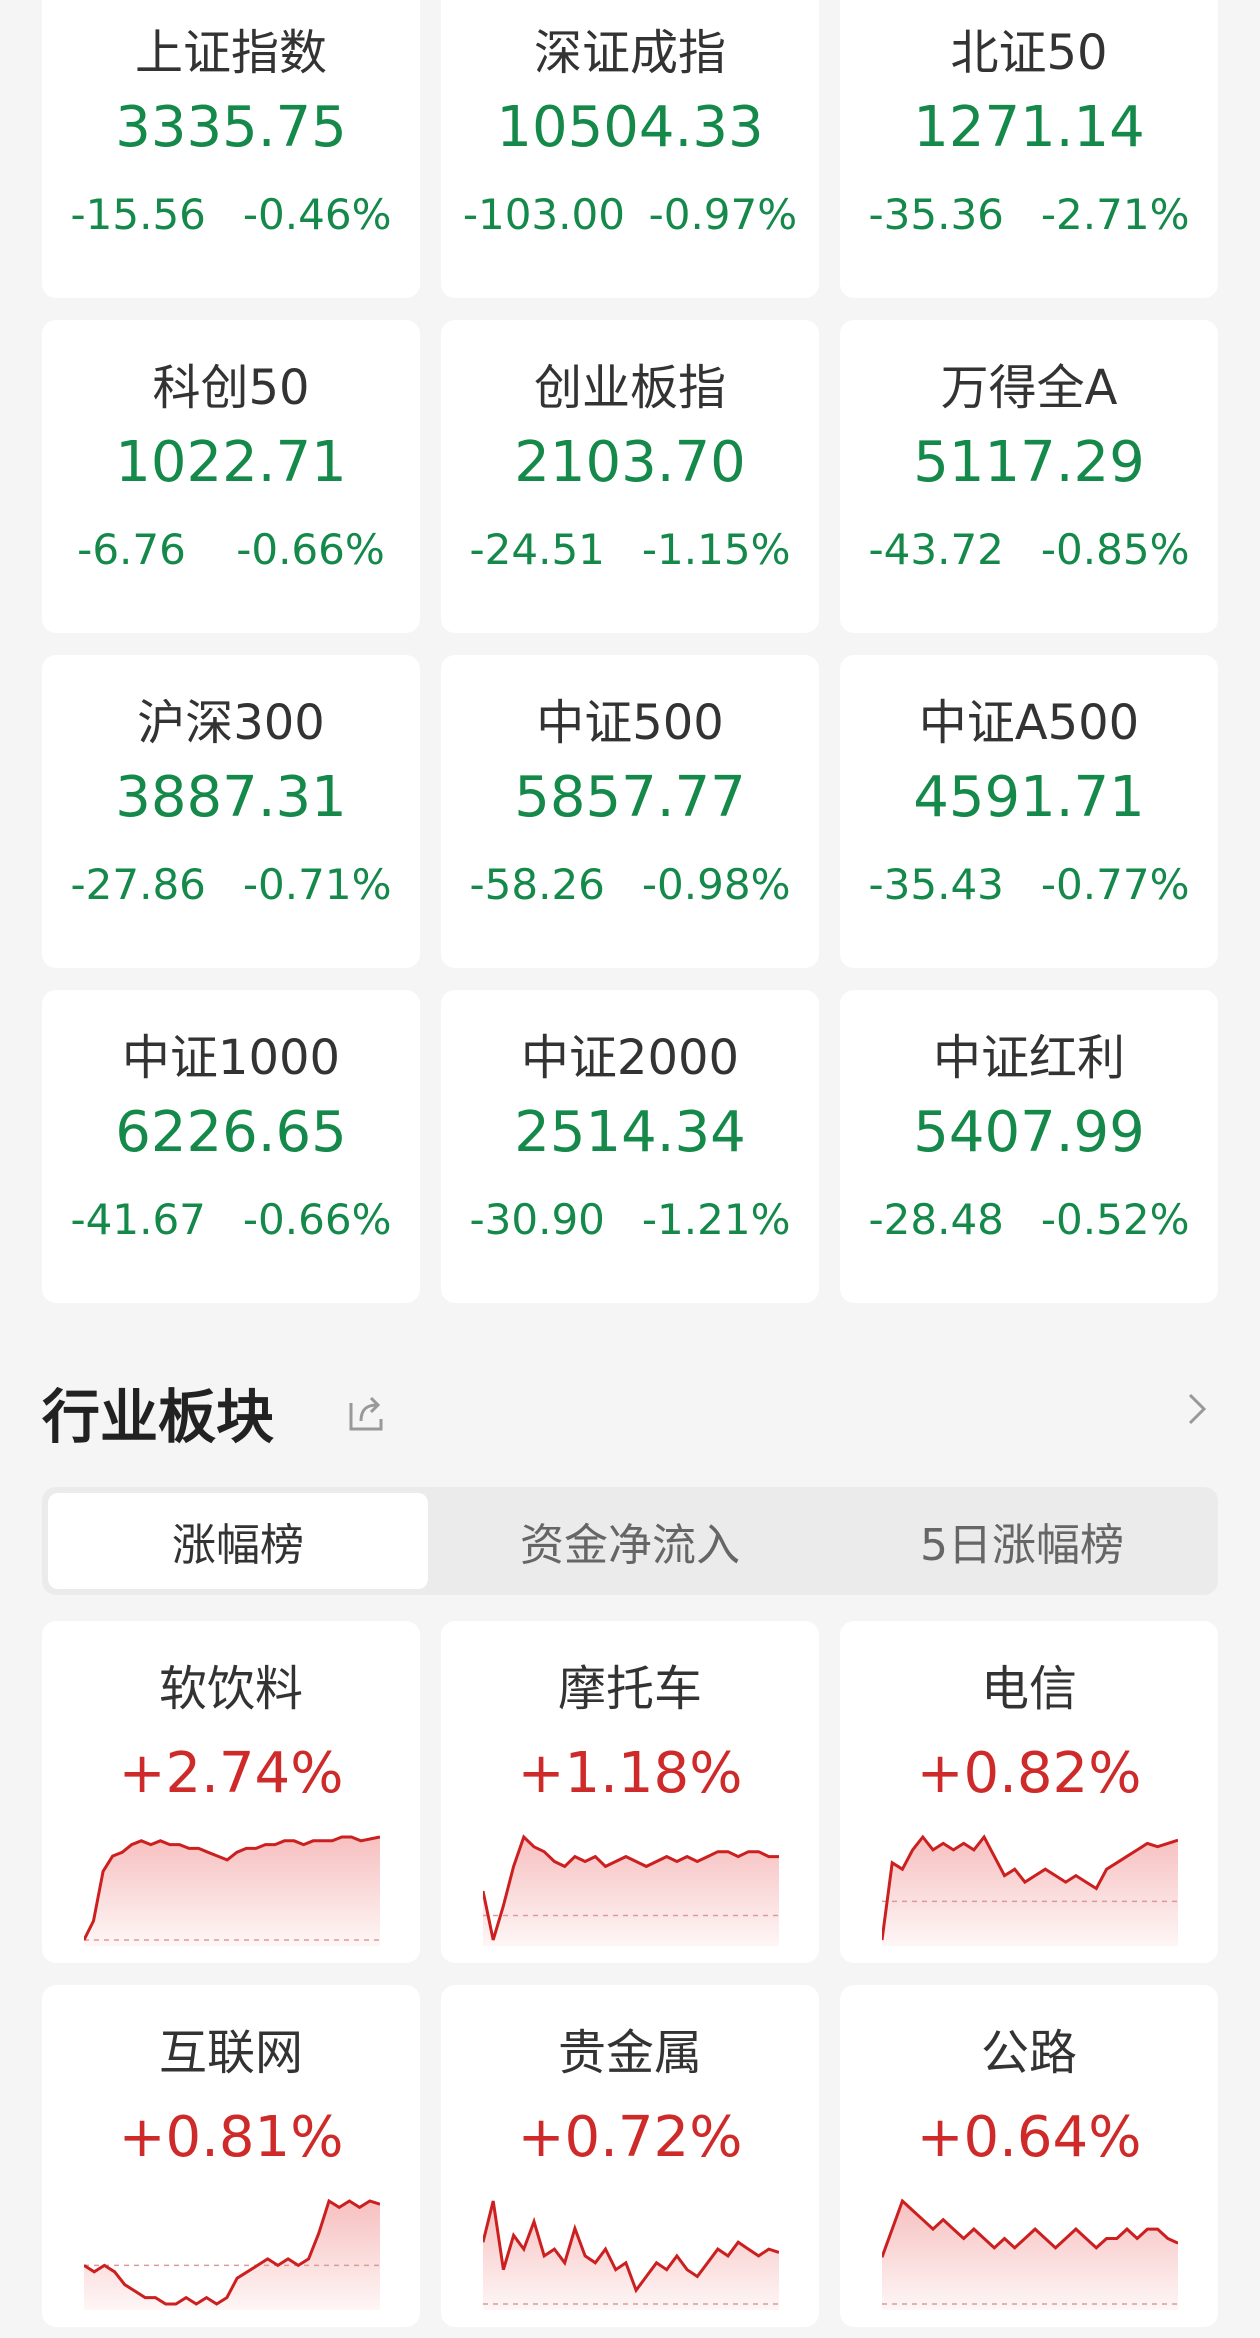 Image resolution: width=1260 pixels, height=2338 pixels. Describe the element at coordinates (1029, 1132) in the screenshot. I see `index-price: 5407.99` at that location.